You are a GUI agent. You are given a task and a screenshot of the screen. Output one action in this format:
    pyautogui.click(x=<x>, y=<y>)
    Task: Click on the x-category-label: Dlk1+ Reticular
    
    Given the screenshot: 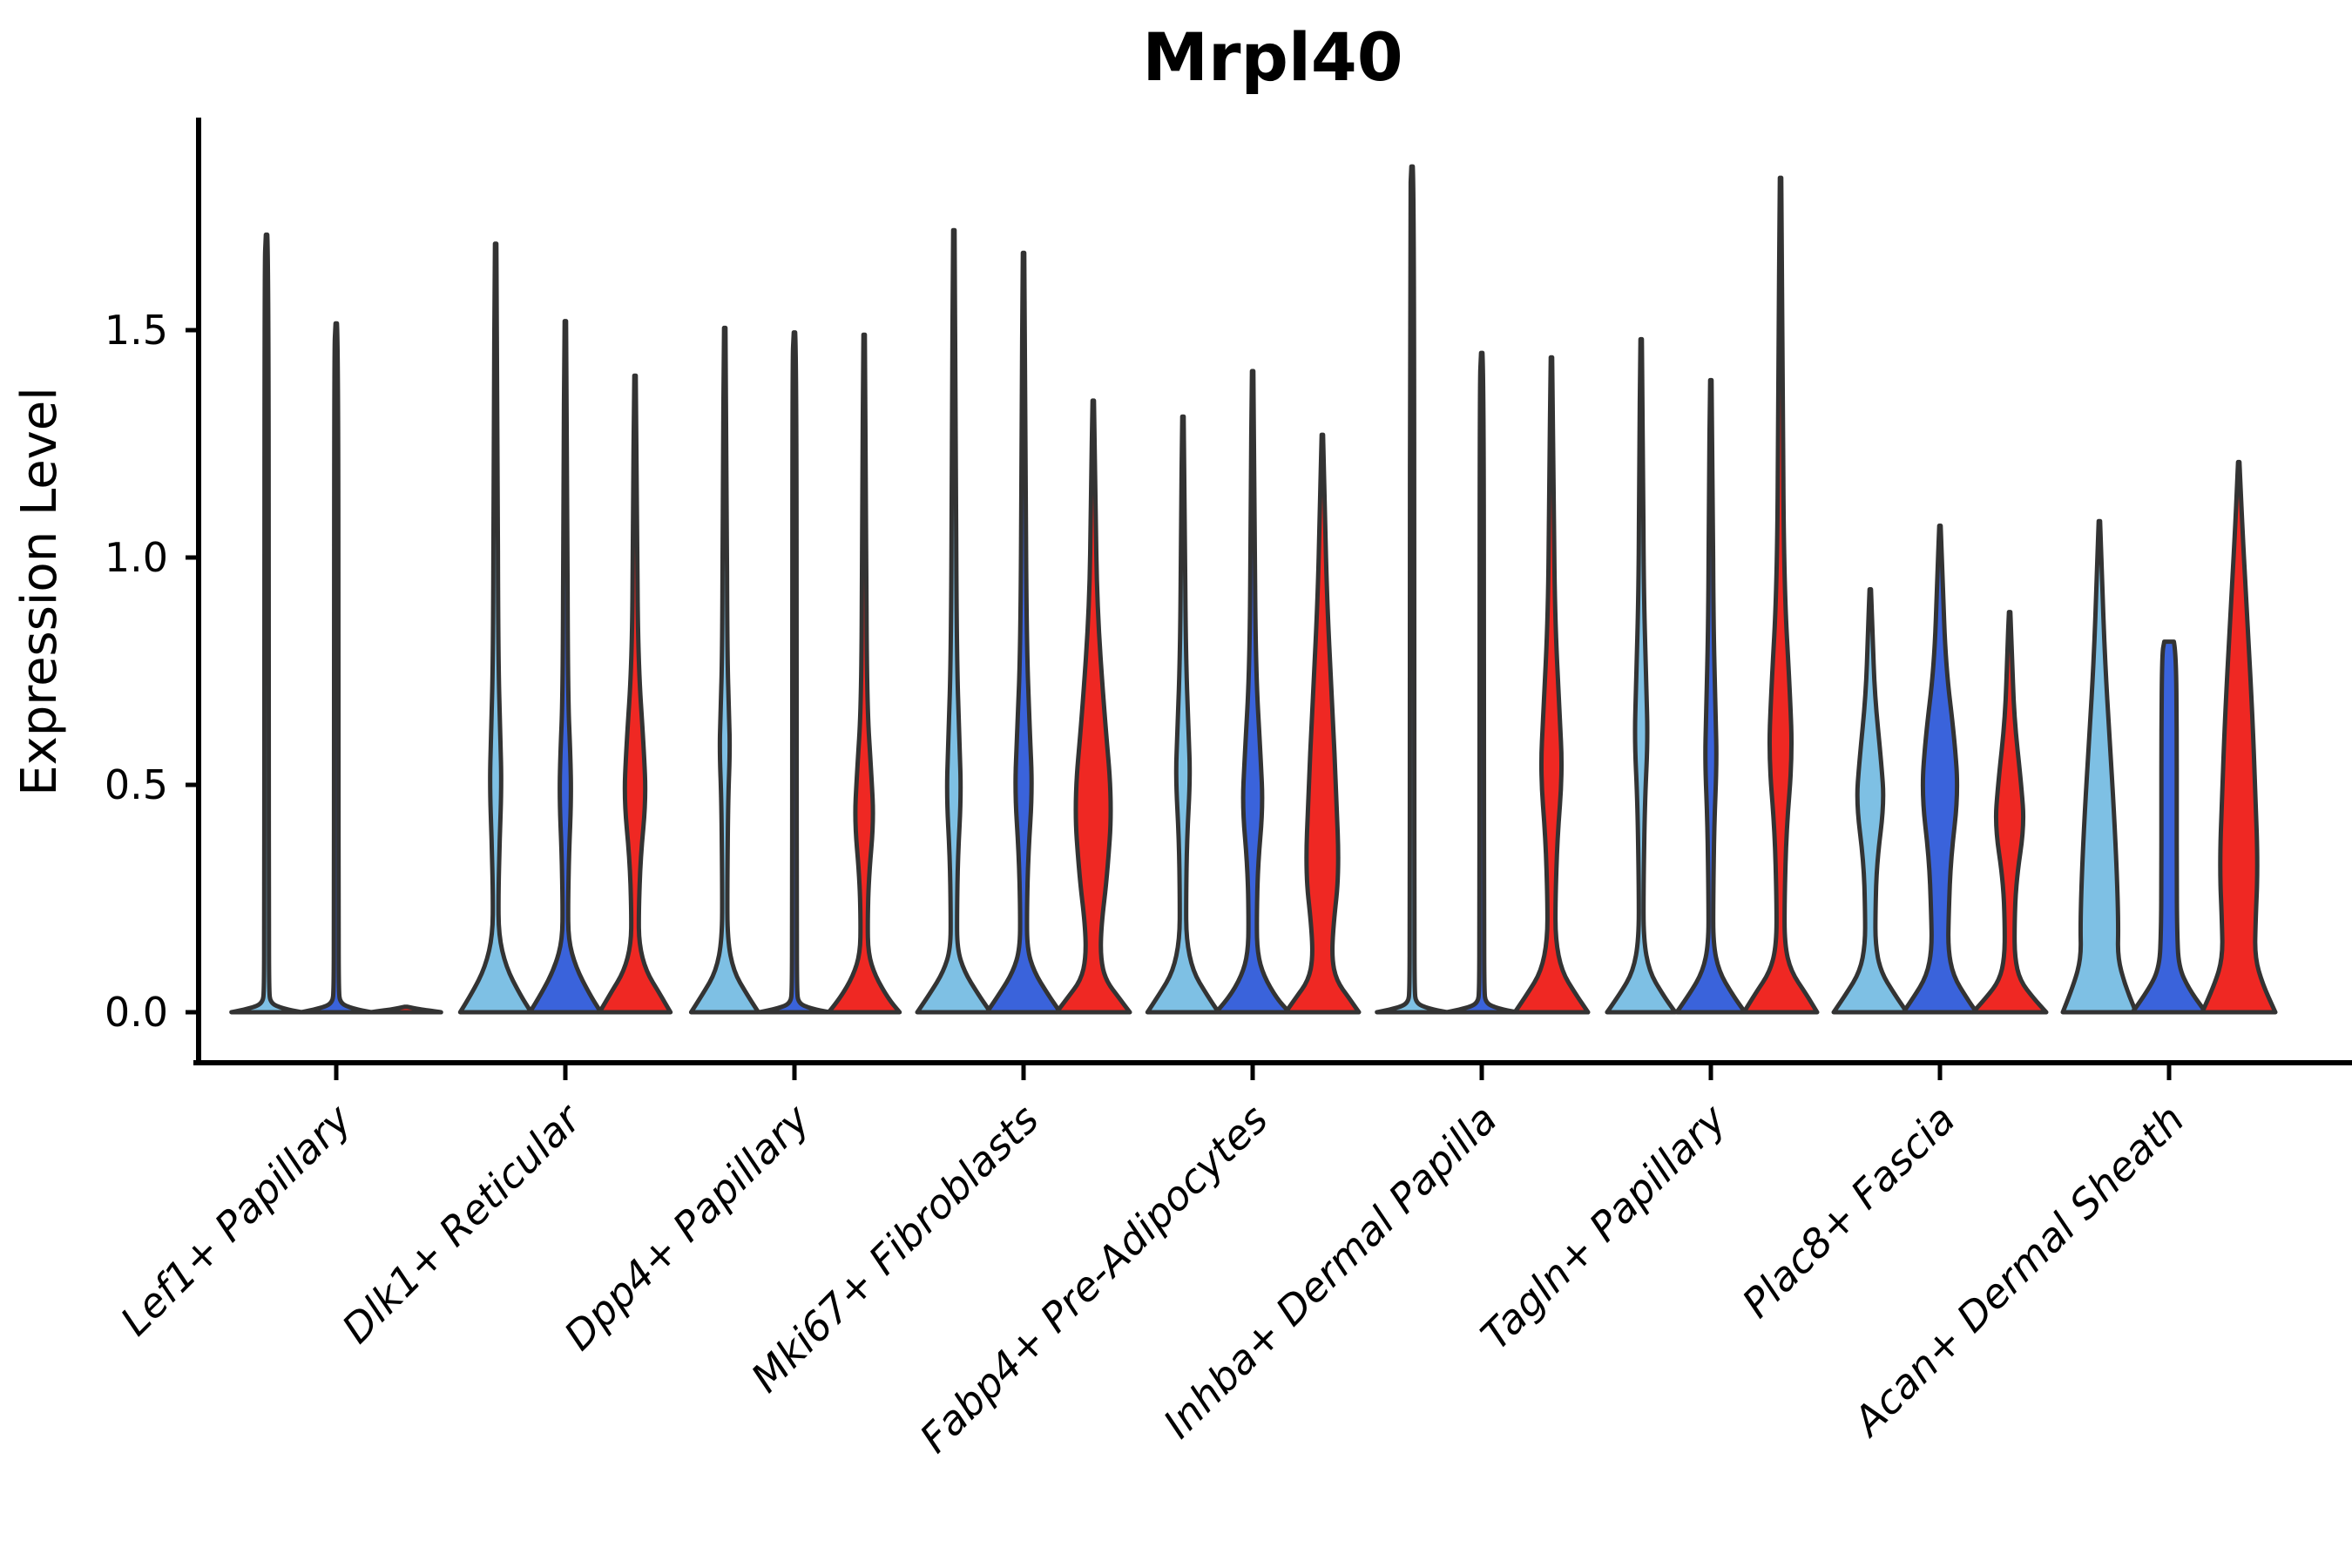 What is the action you would take?
    pyautogui.click(x=462, y=1222)
    